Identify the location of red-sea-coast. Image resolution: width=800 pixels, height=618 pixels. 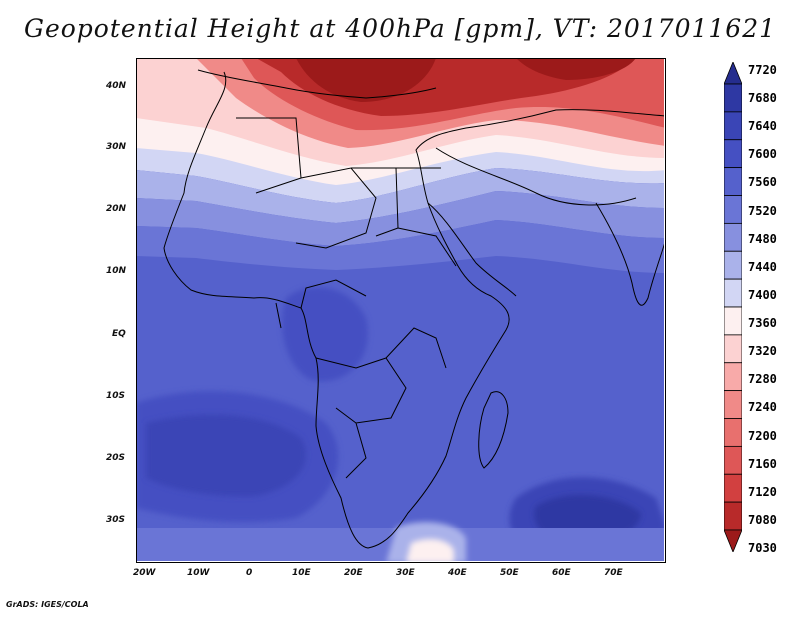
(472, 249).